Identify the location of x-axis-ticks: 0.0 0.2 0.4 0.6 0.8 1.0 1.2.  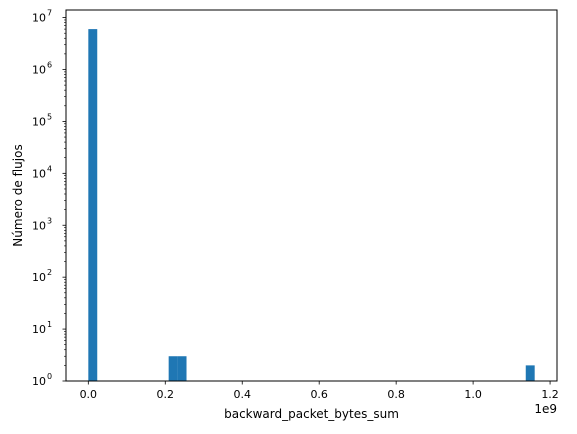
(319, 391).